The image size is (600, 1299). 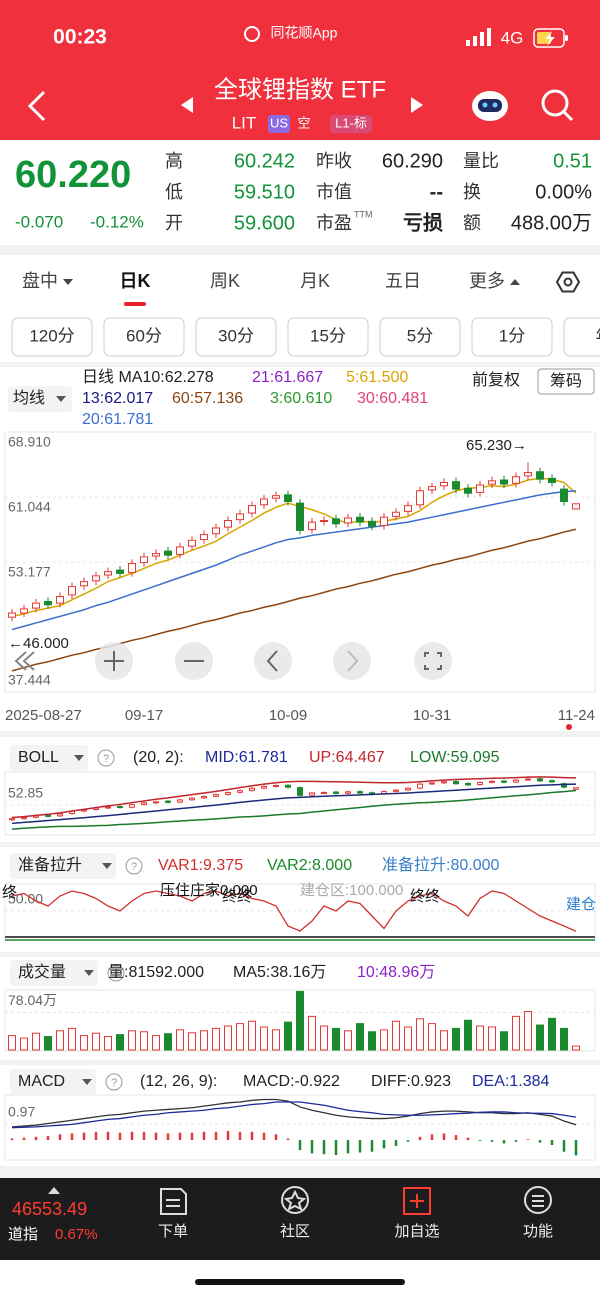 I want to click on right-button, so click(x=352, y=661).